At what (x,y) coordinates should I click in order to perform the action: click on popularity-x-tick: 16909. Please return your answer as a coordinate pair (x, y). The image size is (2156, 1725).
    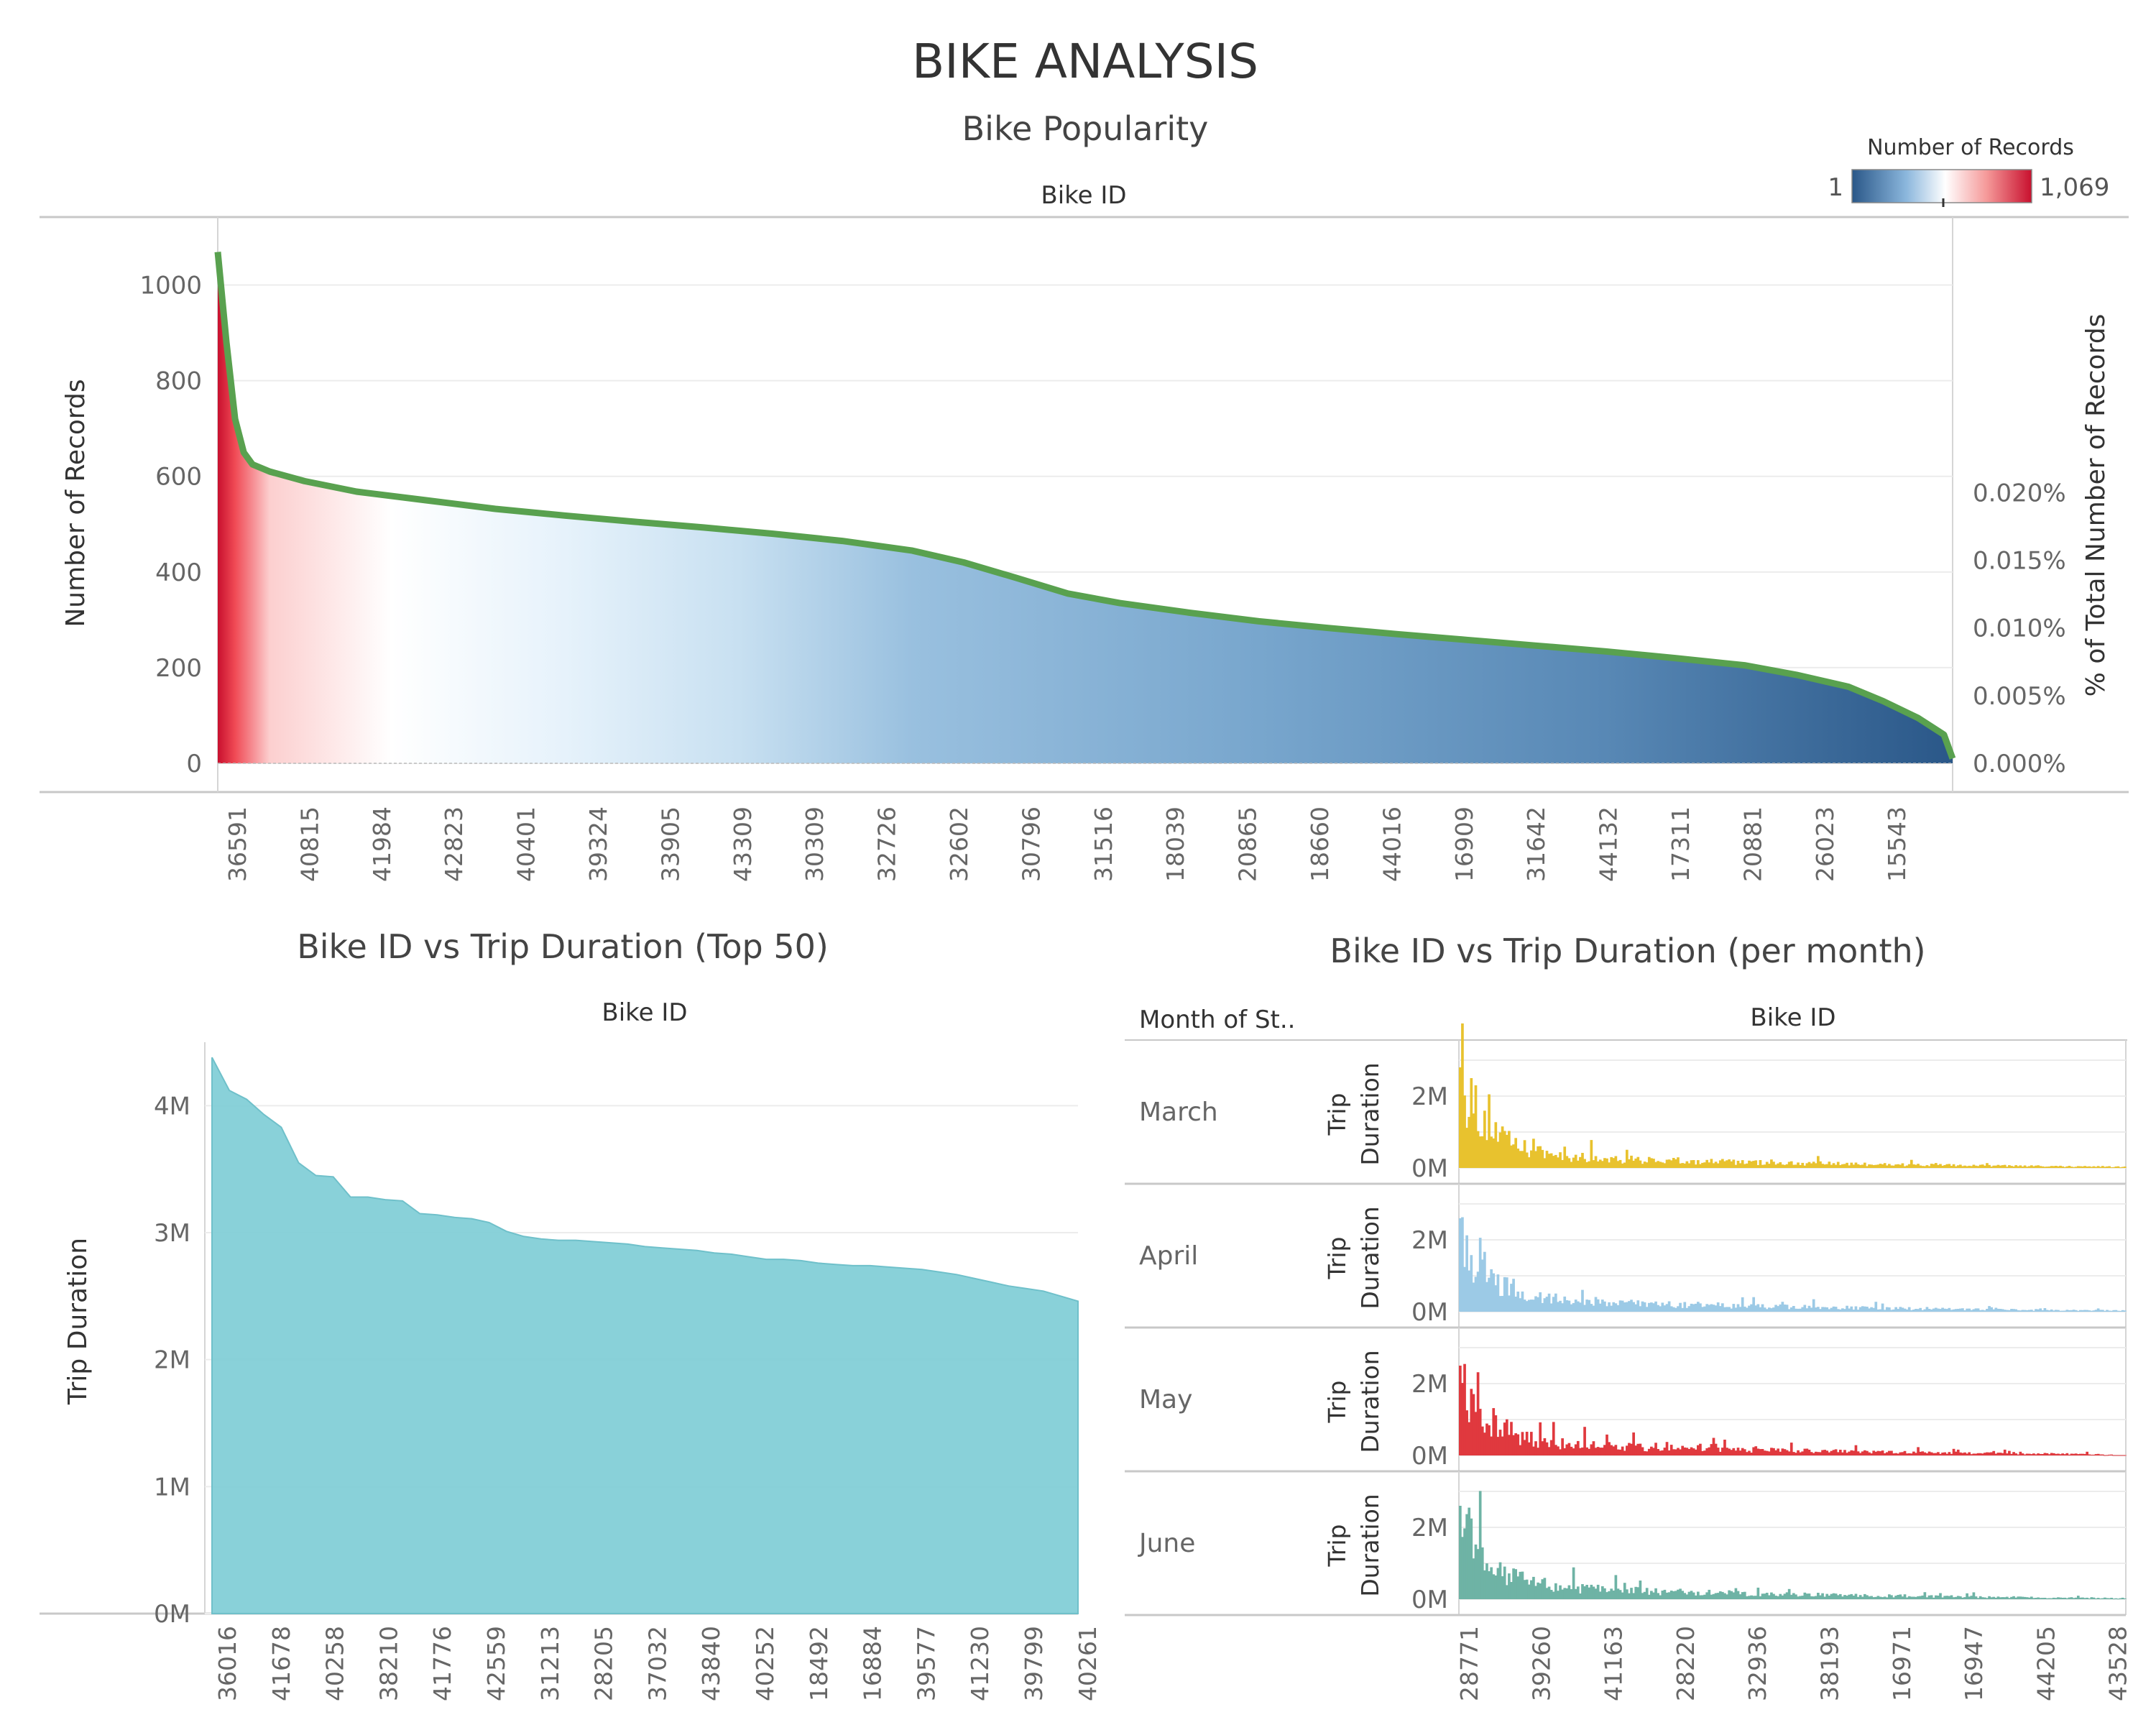
    Looking at the image, I should click on (1464, 844).